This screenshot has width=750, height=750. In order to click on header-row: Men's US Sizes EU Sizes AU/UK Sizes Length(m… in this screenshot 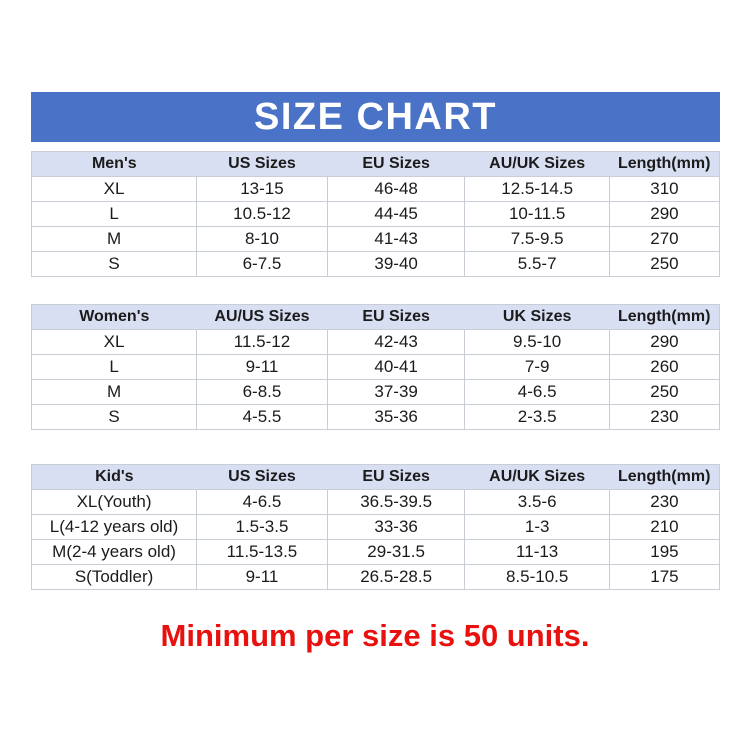, I will do `click(375, 164)`.